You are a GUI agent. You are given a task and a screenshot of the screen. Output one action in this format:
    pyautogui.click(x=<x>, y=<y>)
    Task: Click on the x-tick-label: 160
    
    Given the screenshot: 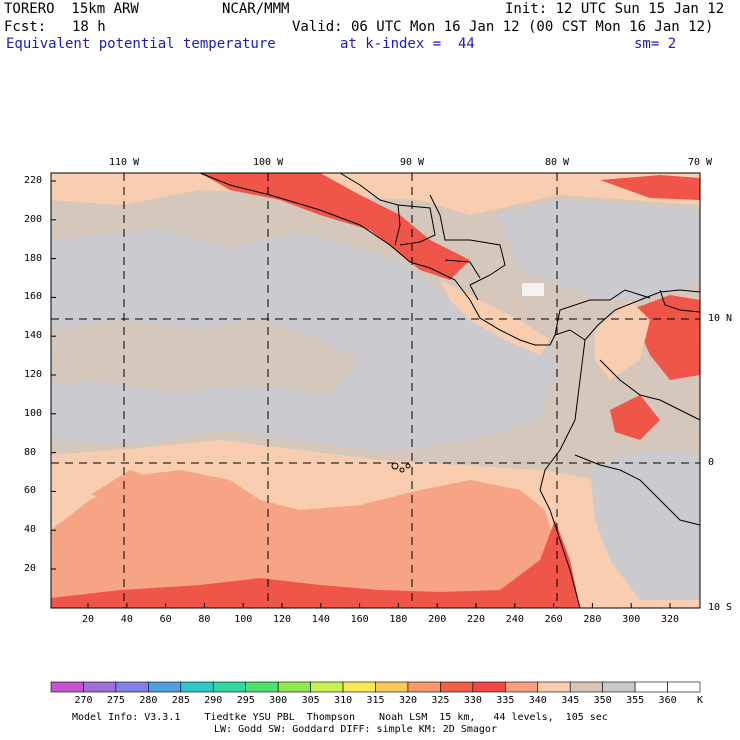 What is the action you would take?
    pyautogui.click(x=359, y=619)
    